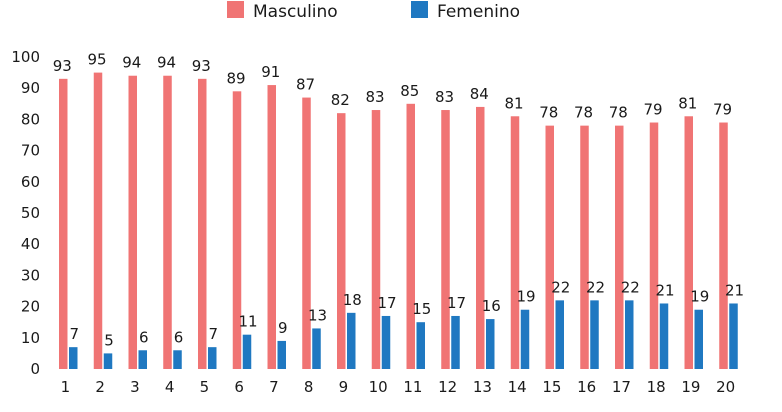 The height and width of the screenshot is (412, 782). Describe the element at coordinates (373, 11) in the screenshot. I see `legend: Masculino Femenino` at that location.